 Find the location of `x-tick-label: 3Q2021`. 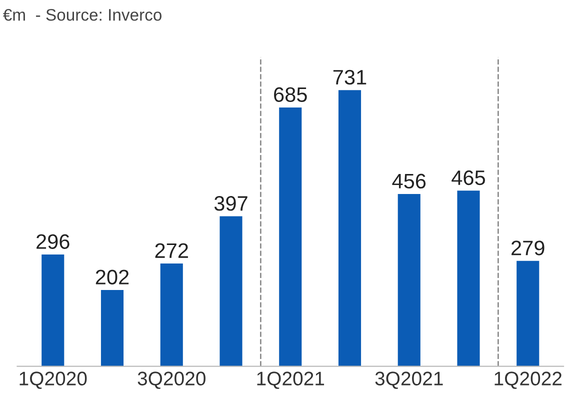

x-tick-label: 3Q2021 is located at coordinates (409, 380).